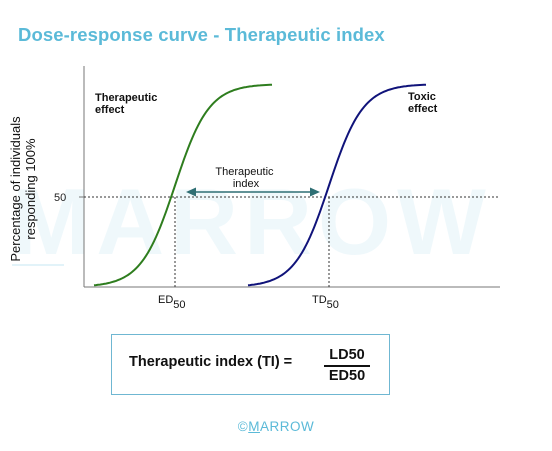 This screenshot has height=451, width=552. What do you see at coordinates (60, 198) in the screenshot?
I see `y-tick-label-50: 50` at bounding box center [60, 198].